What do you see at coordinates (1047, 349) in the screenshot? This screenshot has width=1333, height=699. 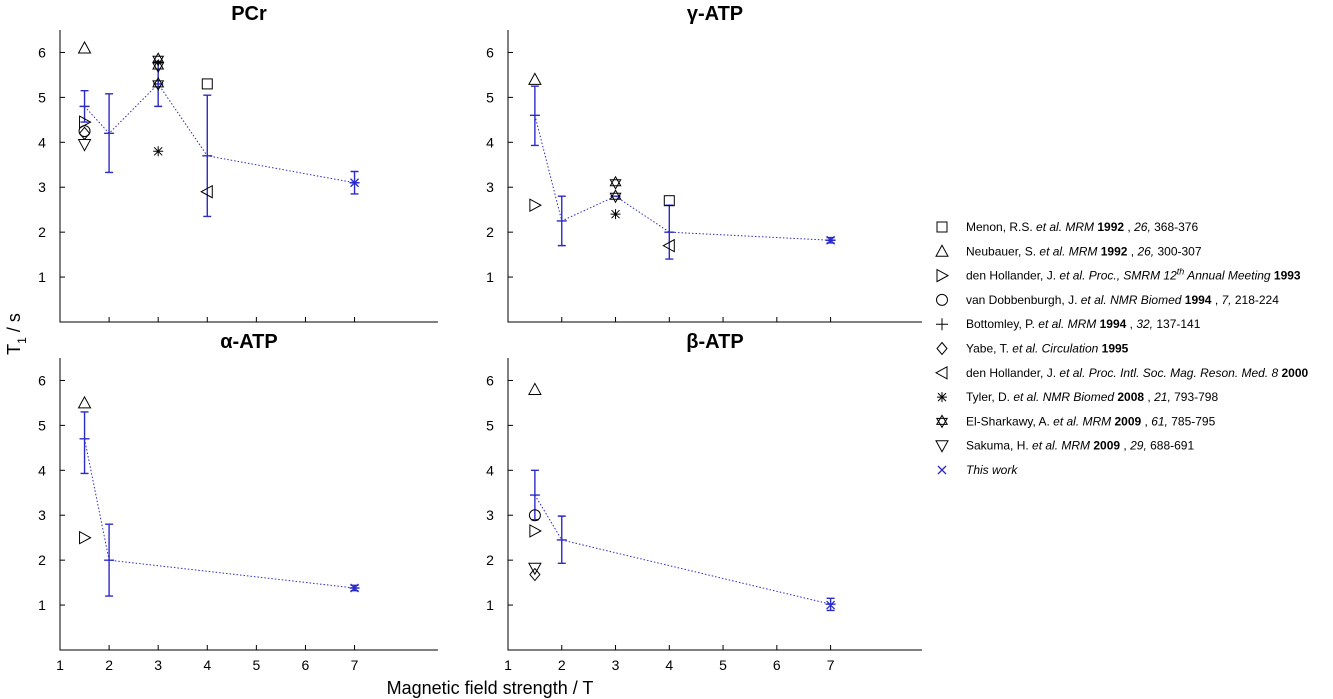 I see `legend-label: Yabe, T. et al. Circulation 1995` at bounding box center [1047, 349].